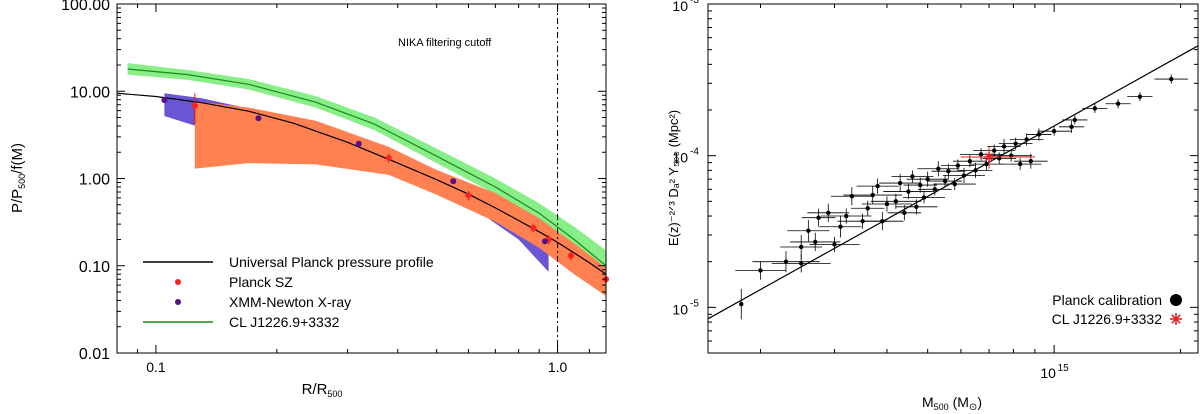 This screenshot has height=414, width=1200. Describe the element at coordinates (1117, 309) in the screenshot. I see `right-legend: Planck calibration CL J1226.9+3332` at that location.